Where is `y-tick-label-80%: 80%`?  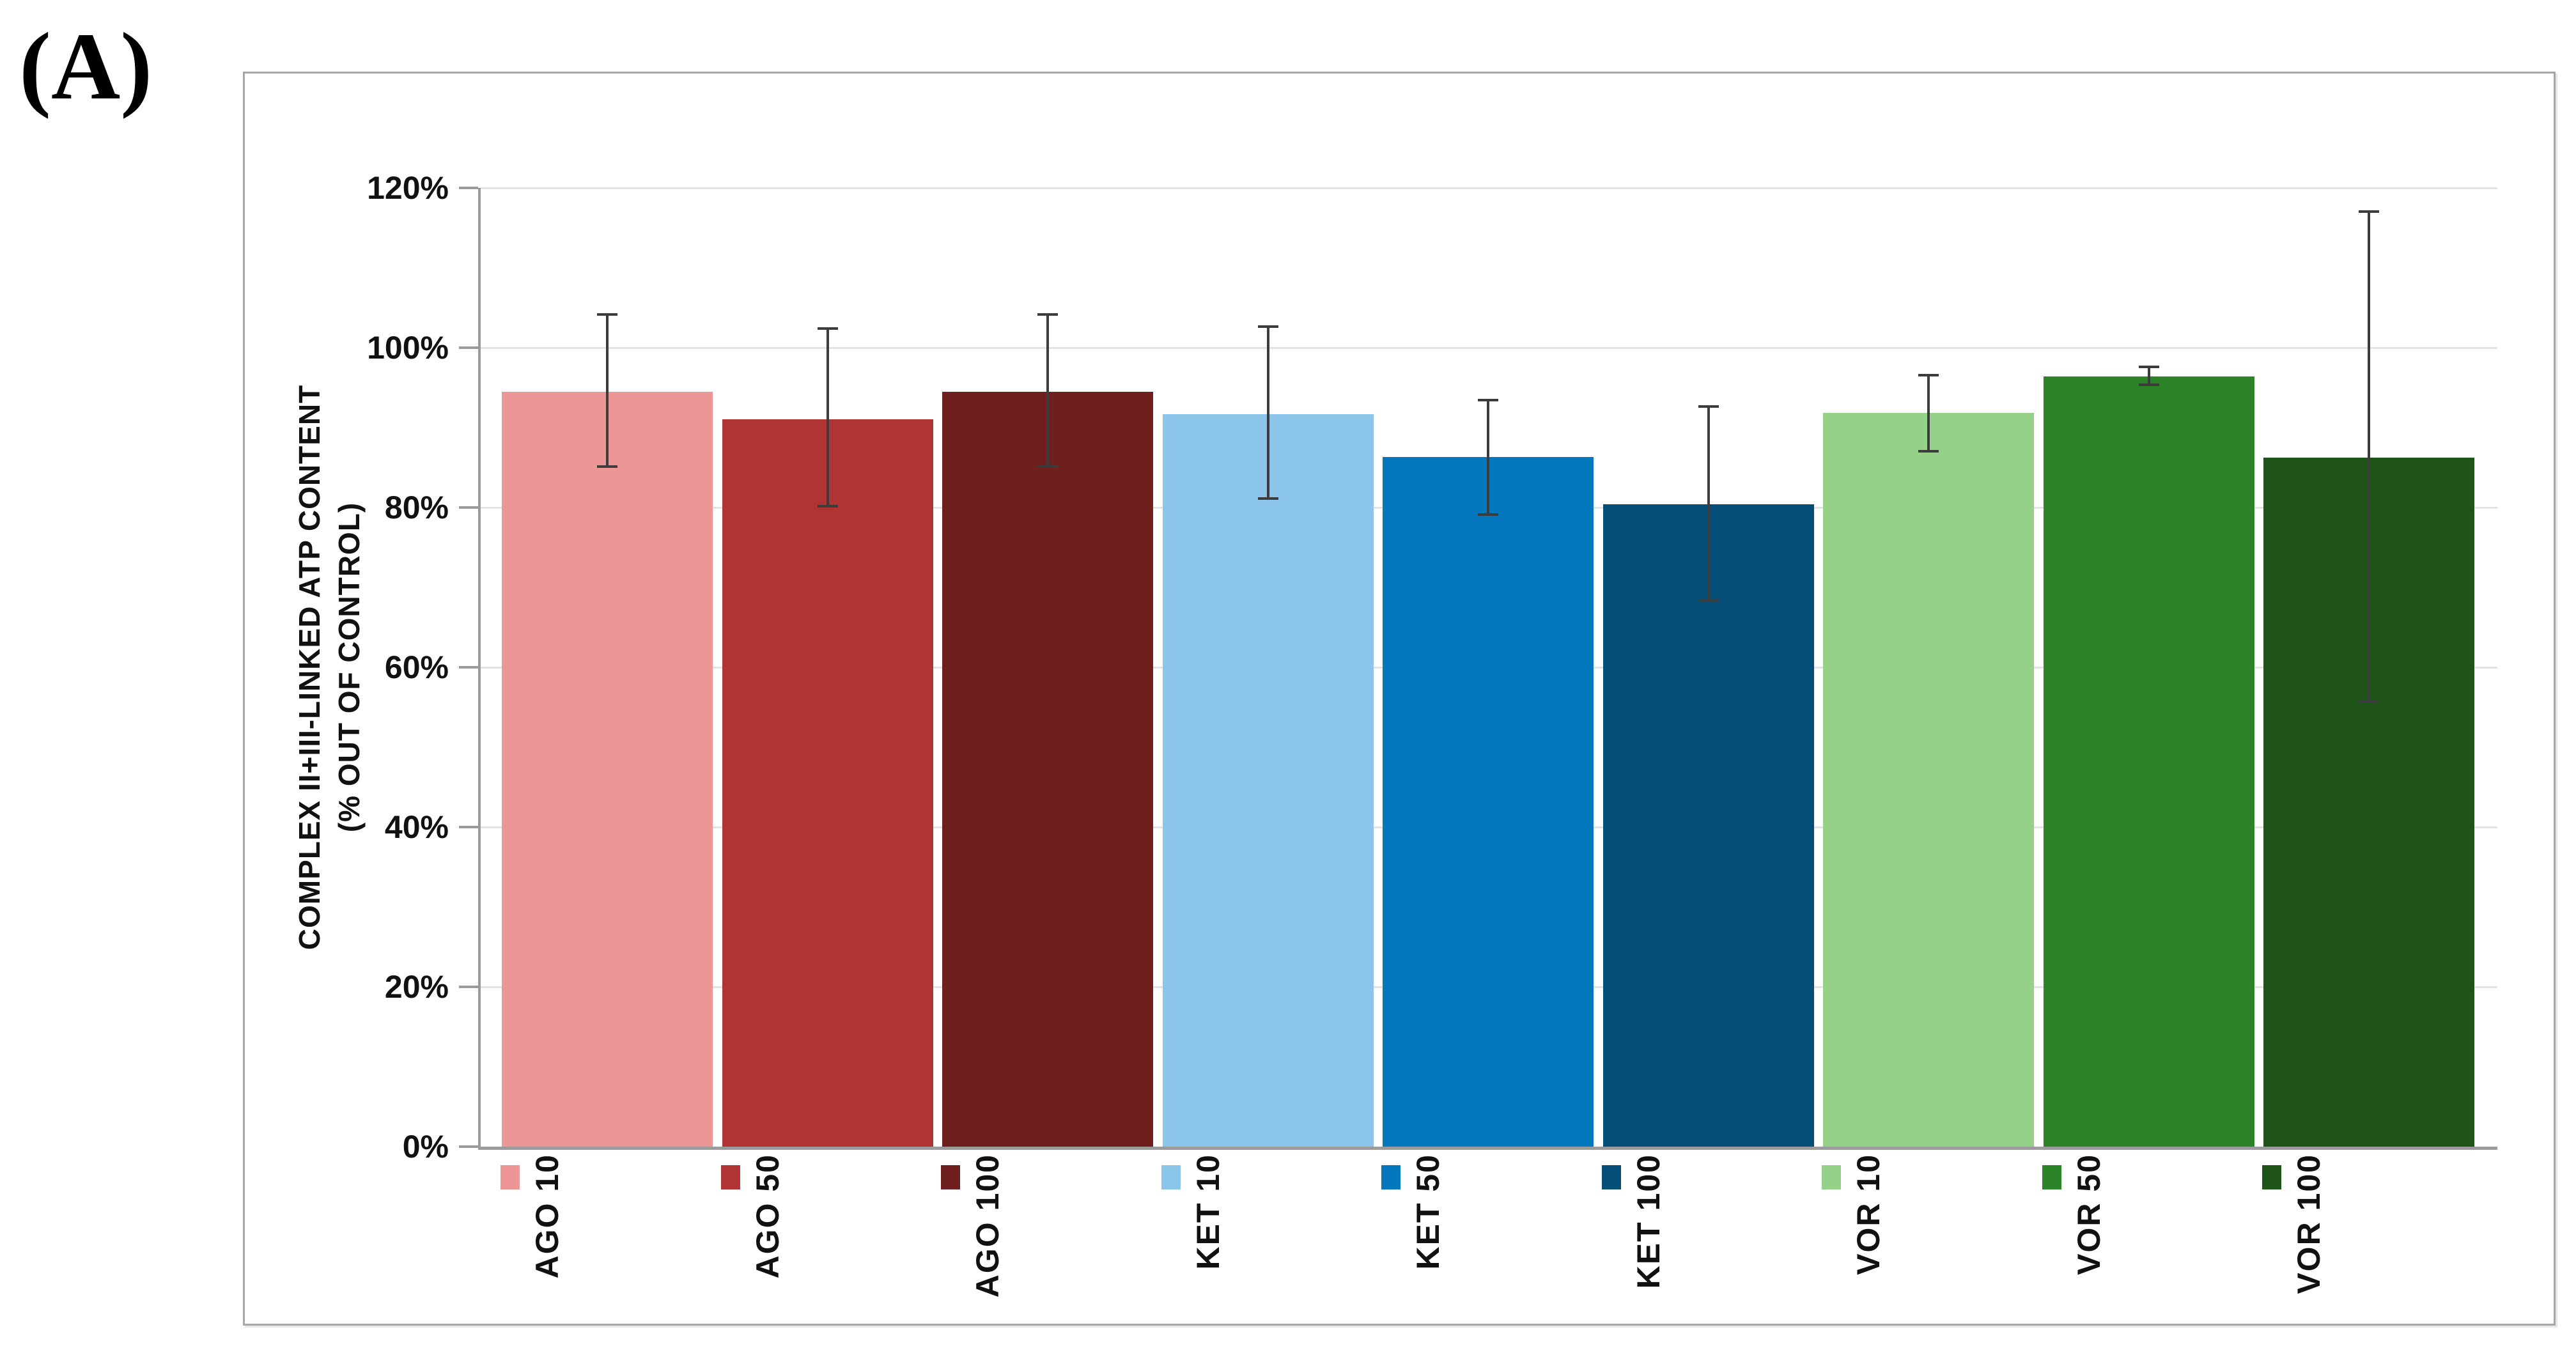
y-tick-label-80%: 80% is located at coordinates (416, 508).